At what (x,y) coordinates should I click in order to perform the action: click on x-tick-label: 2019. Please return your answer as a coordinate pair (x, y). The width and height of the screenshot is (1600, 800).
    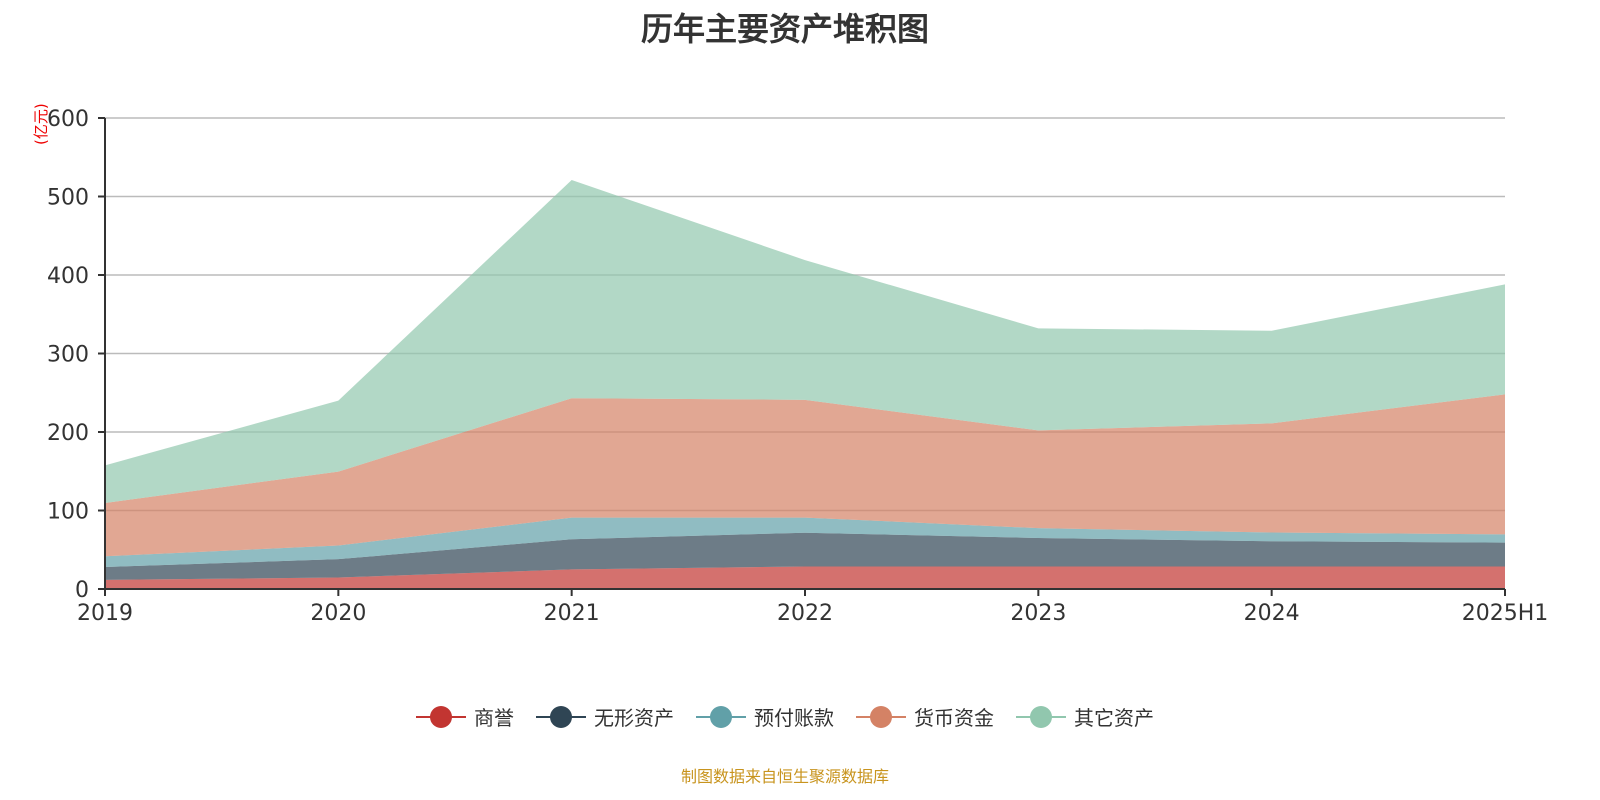
    Looking at the image, I should click on (105, 613).